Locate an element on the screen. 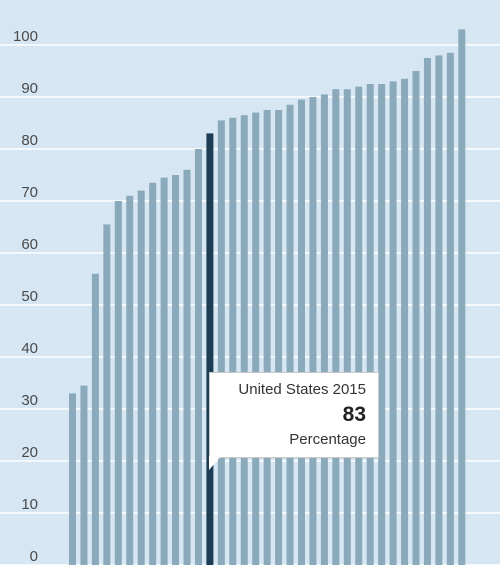 The image size is (500, 565). y-tick-label: 20 is located at coordinates (29, 452).